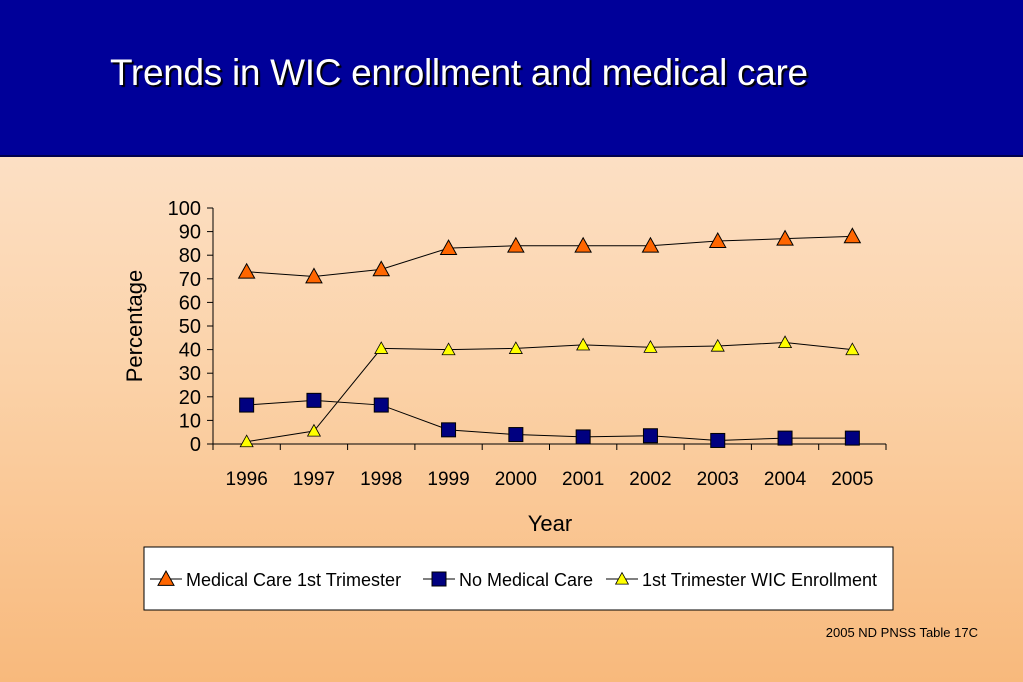  Describe the element at coordinates (190, 398) in the screenshot. I see `y-tick-label: 20` at that location.